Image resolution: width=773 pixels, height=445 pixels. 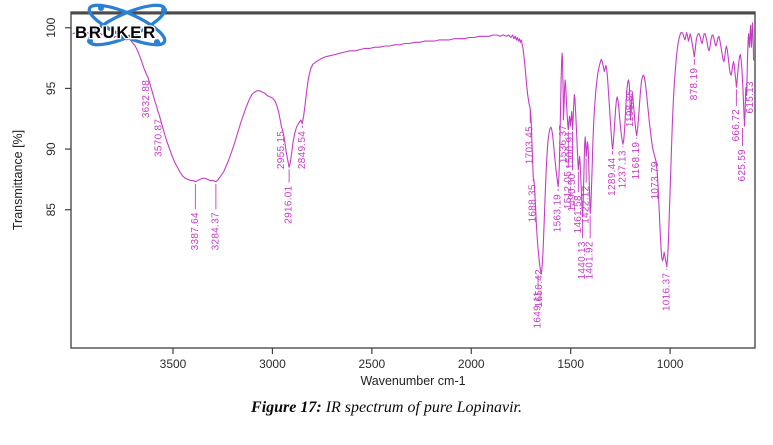 I want to click on x-tick-label: 1000, so click(x=670, y=364).